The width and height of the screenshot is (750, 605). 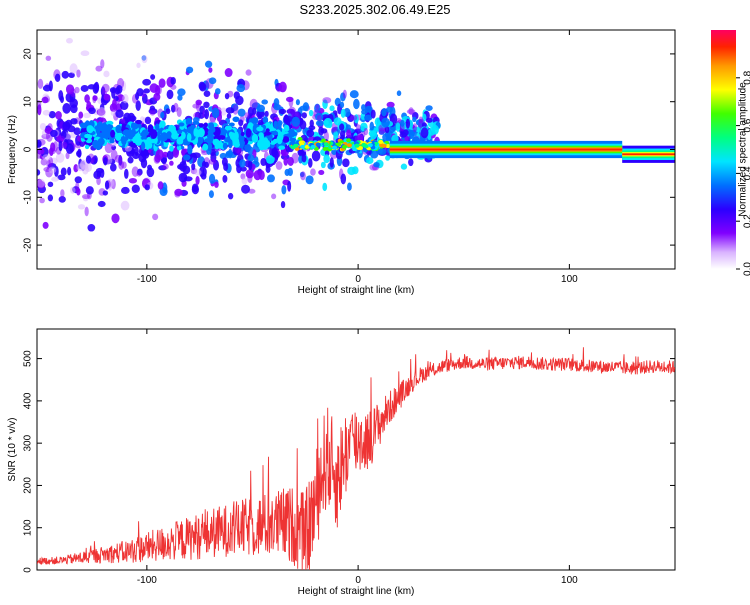 What do you see at coordinates (28, 527) in the screenshot?
I see `y-tick-label: 100` at bounding box center [28, 527].